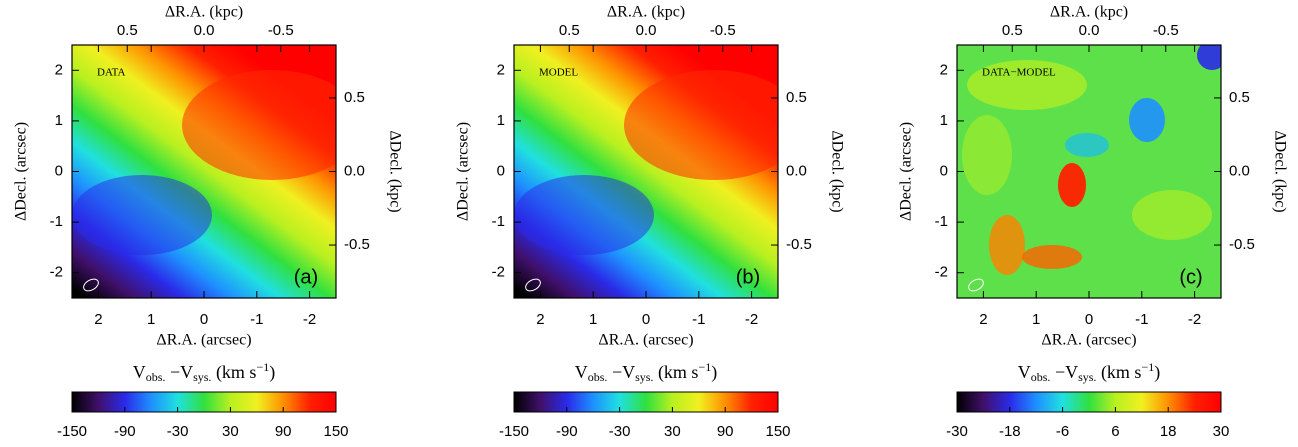 The width and height of the screenshot is (1298, 447). What do you see at coordinates (1115, 431) in the screenshot?
I see `colorbar-tick-label: 6` at bounding box center [1115, 431].